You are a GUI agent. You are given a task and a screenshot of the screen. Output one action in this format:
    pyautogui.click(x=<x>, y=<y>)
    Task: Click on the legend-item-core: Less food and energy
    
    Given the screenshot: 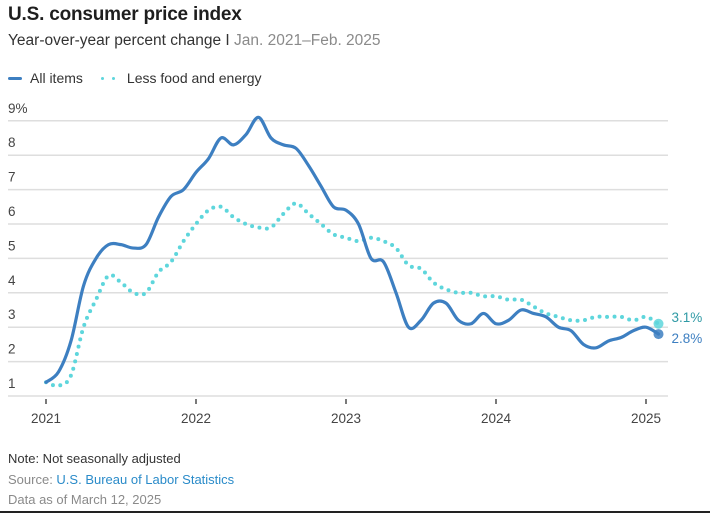 What is the action you would take?
    pyautogui.click(x=181, y=78)
    